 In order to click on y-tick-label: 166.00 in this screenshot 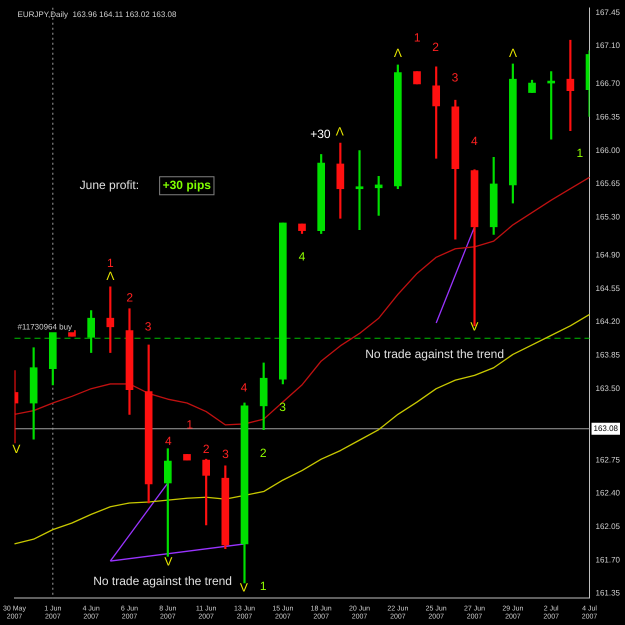, I will do `click(608, 150)`.